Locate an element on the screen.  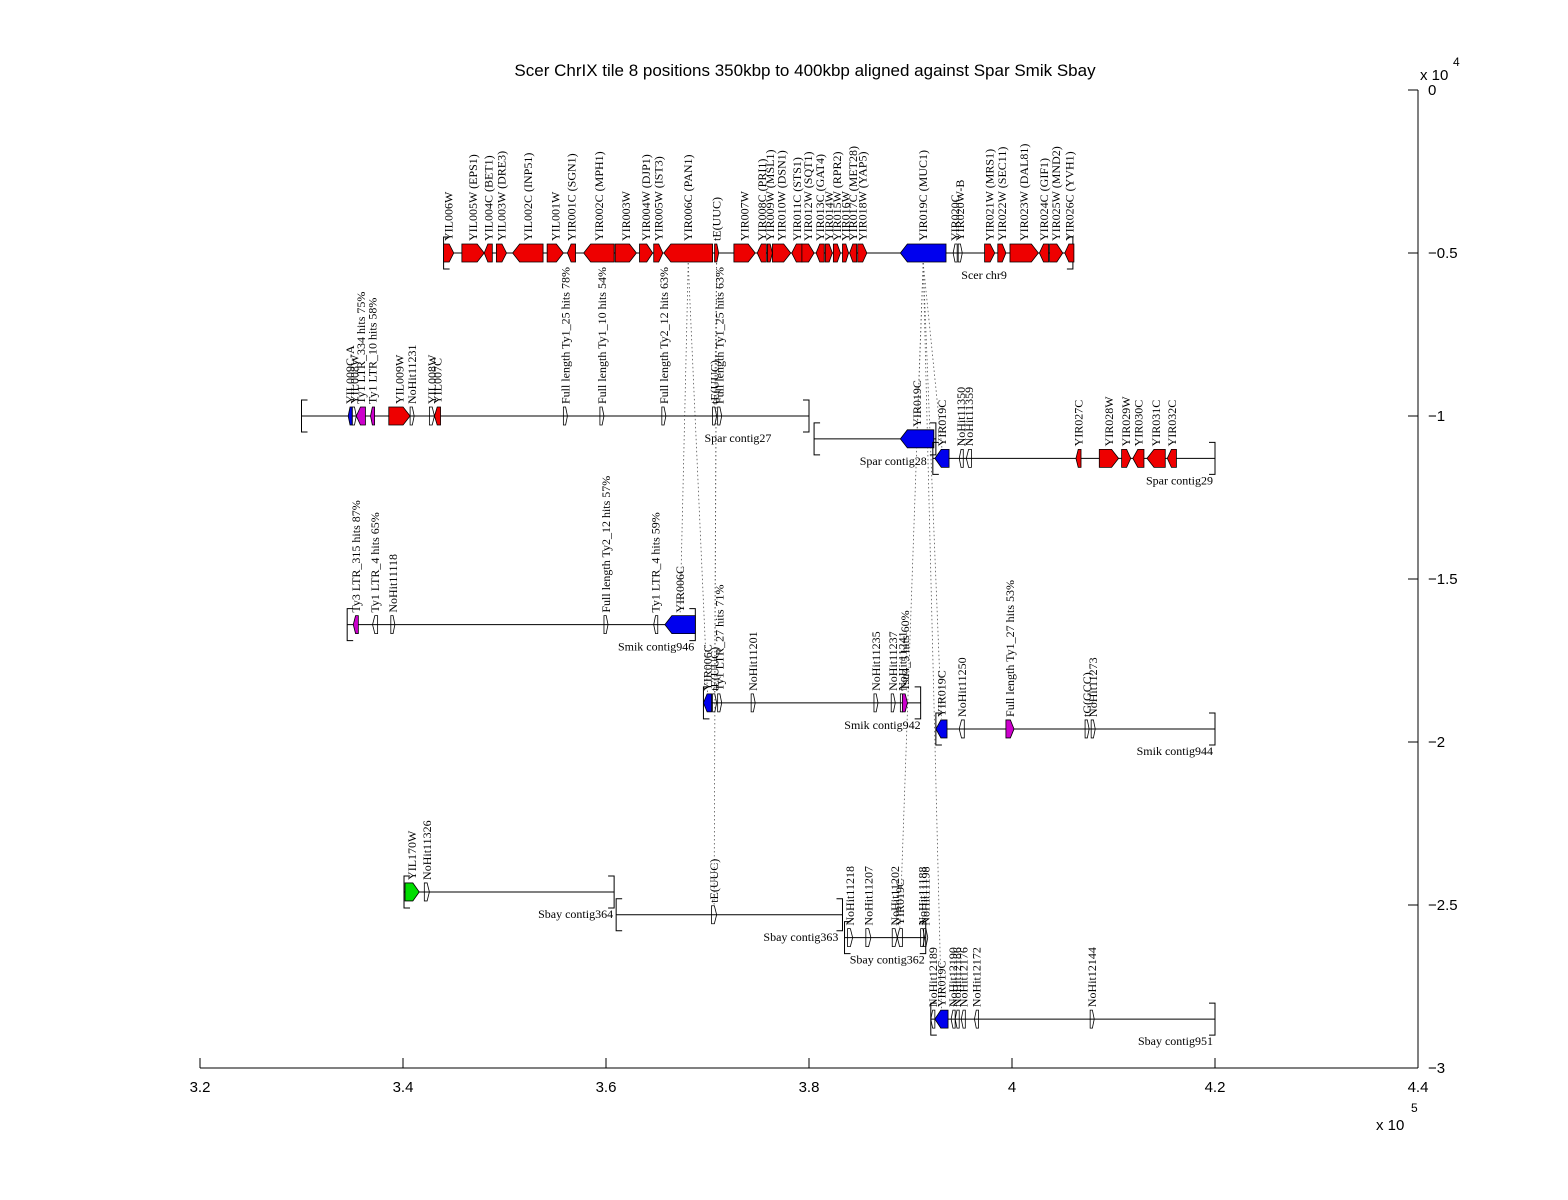
gene-label: NoHit11326 is located at coordinates (427, 850).